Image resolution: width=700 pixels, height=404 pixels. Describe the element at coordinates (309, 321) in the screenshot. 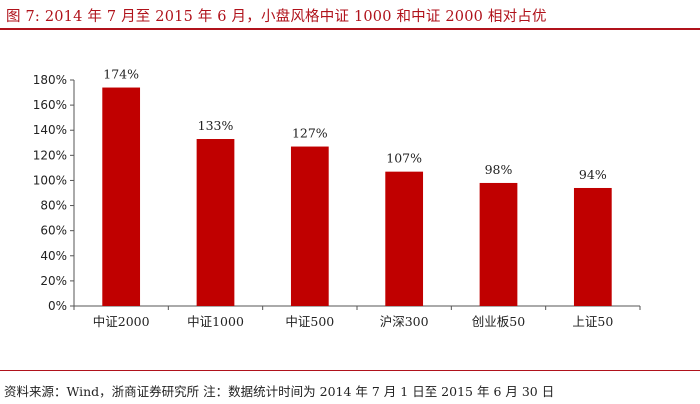

I see `x-tick-label: 中证500` at that location.